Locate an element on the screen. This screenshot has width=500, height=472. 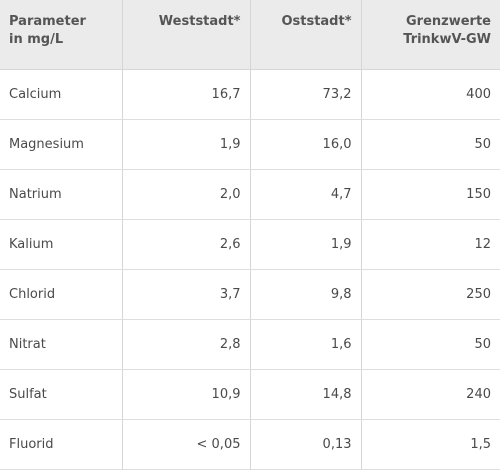
cell-grenzwert: 400 is located at coordinates (430, 94).